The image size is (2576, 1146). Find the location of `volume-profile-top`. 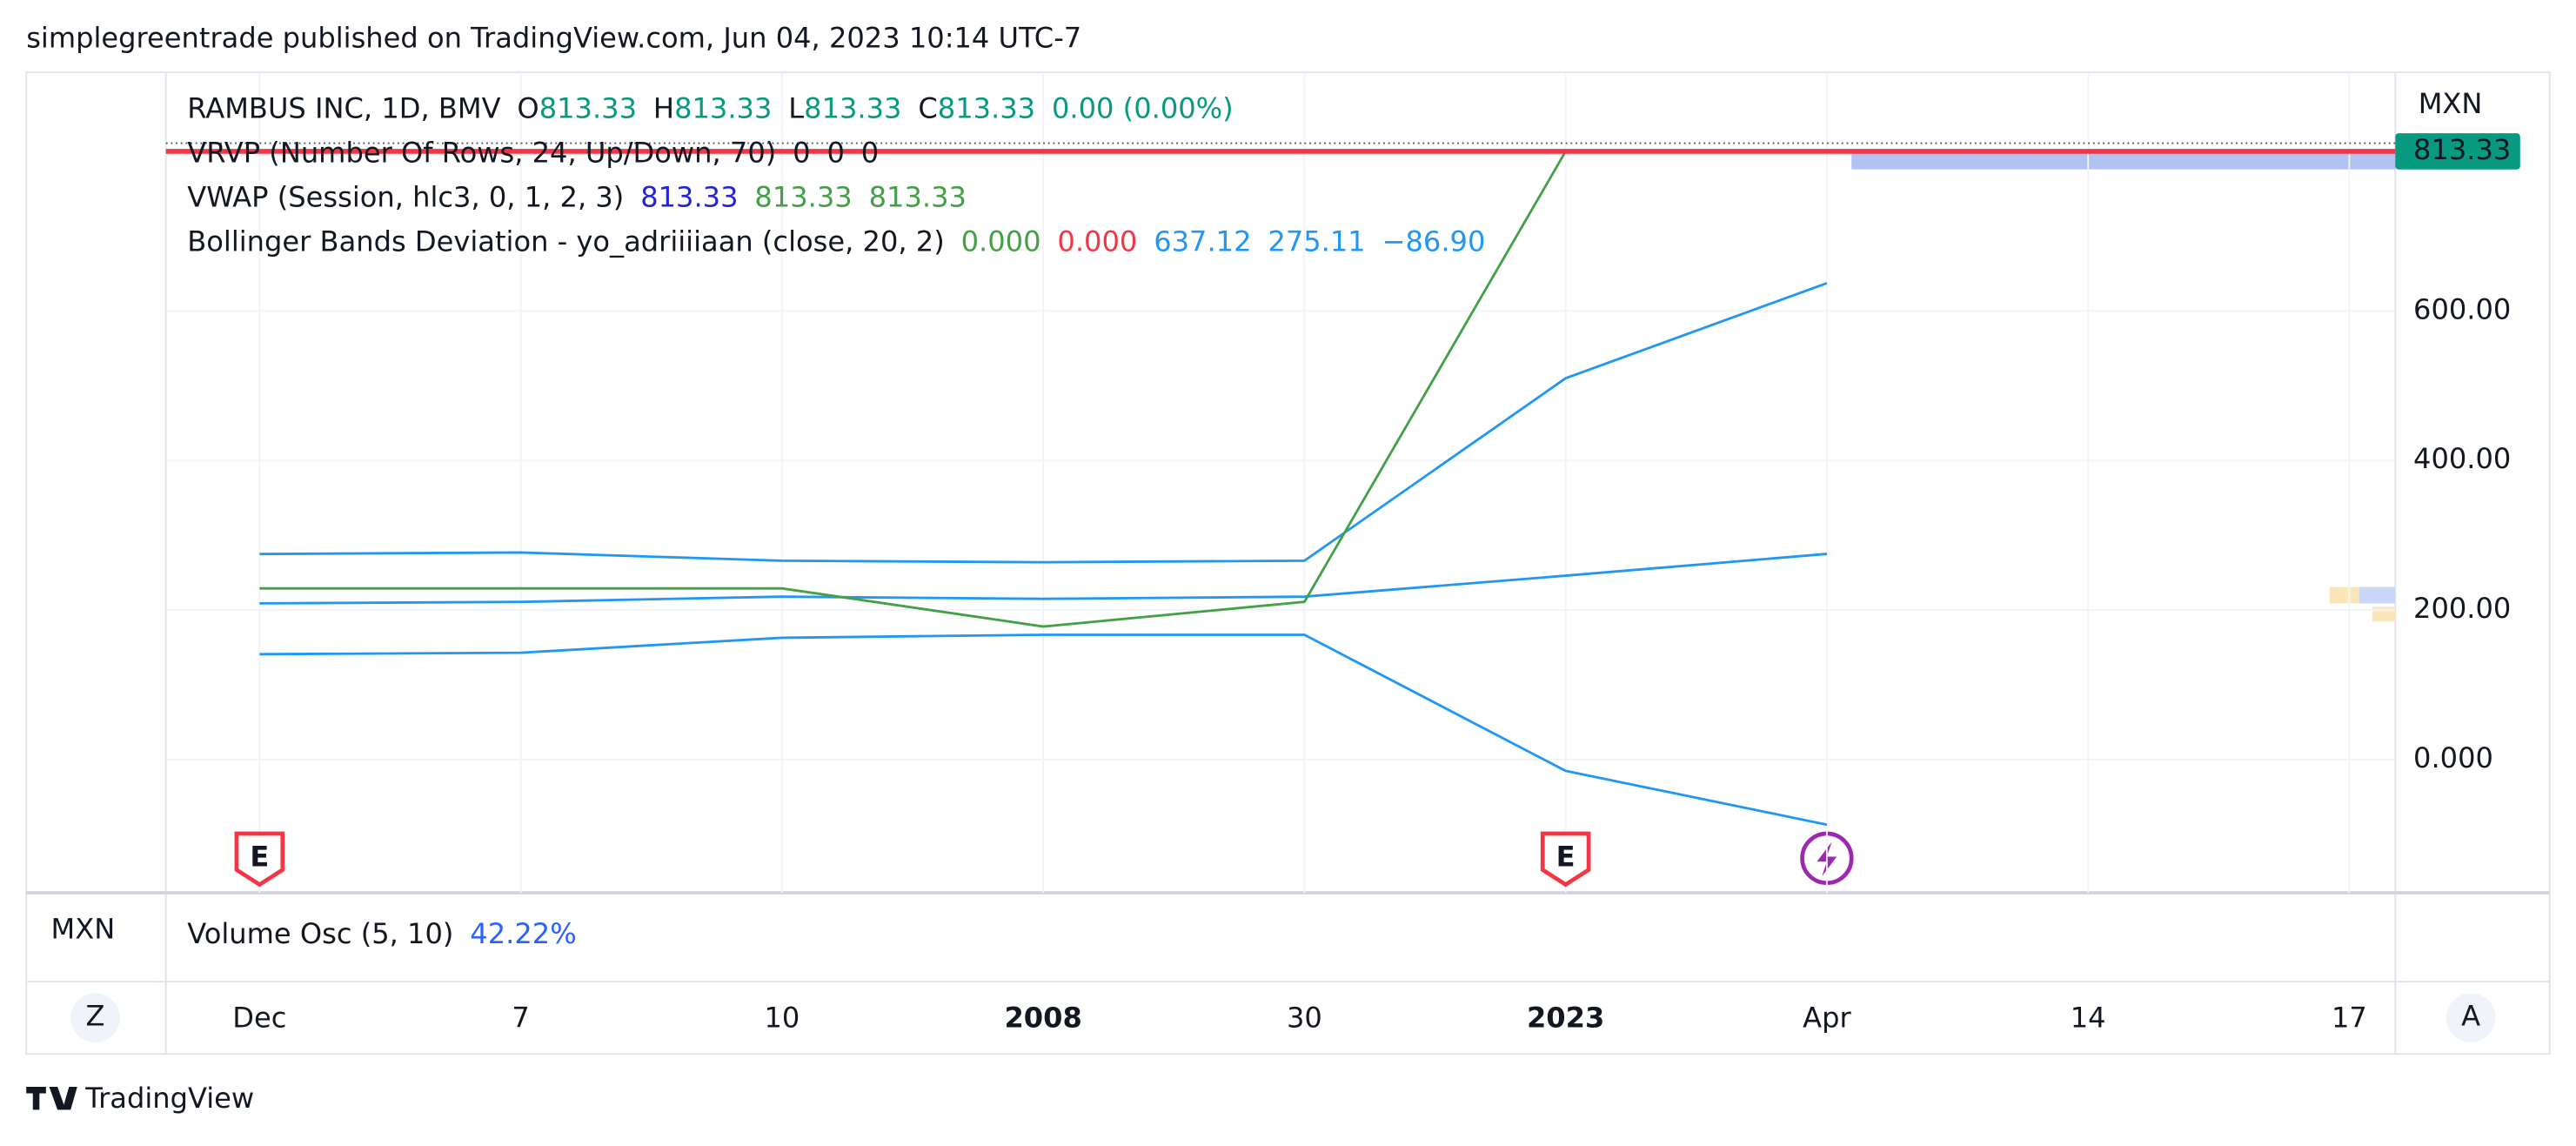

volume-profile-top is located at coordinates (2123, 161).